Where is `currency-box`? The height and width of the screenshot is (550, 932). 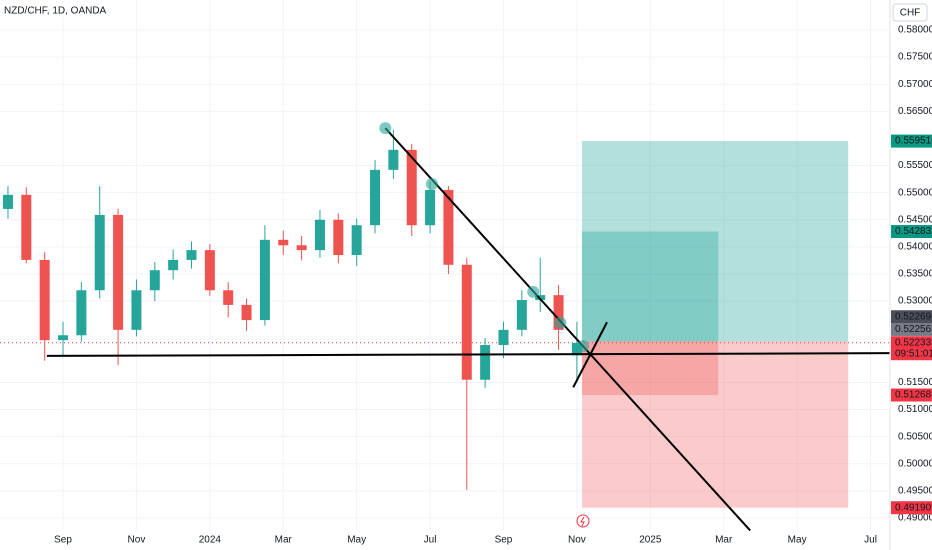
currency-box is located at coordinates (910, 12).